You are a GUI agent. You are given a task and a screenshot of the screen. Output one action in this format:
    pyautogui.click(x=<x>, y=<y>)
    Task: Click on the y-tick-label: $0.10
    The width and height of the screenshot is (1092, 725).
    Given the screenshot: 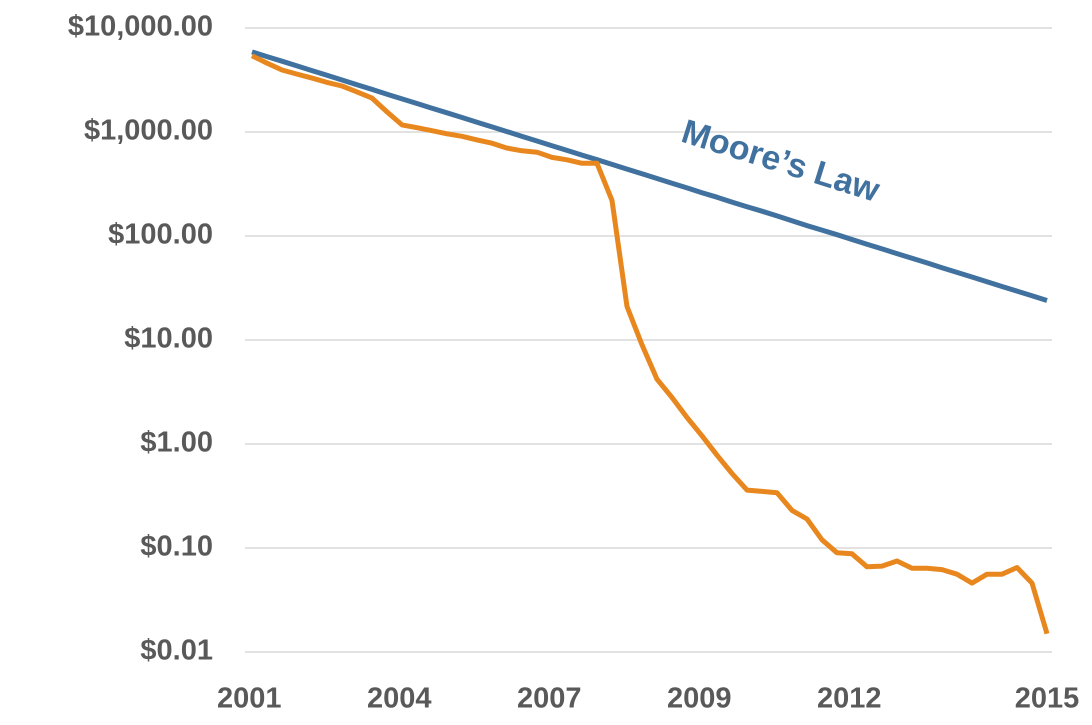 What is the action you would take?
    pyautogui.click(x=176, y=547)
    